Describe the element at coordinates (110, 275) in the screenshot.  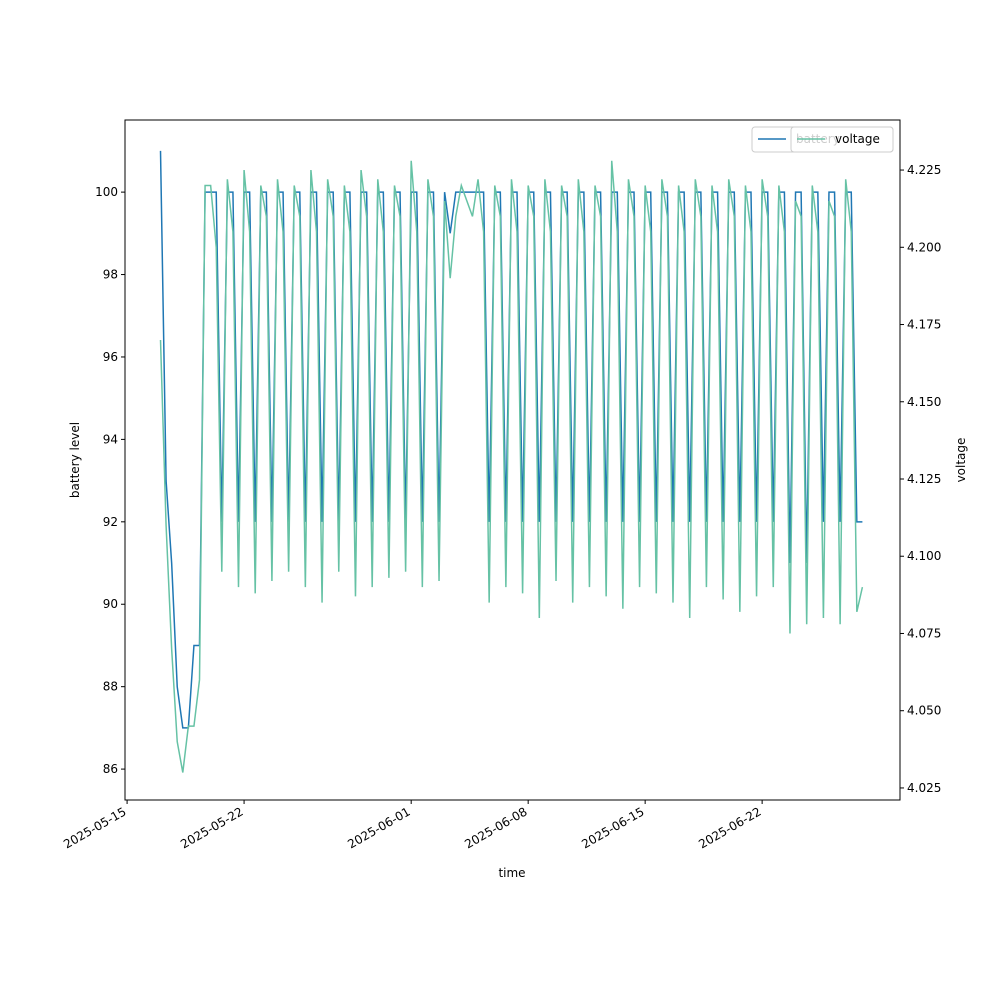
I see `y-tick-label: 98` at that location.